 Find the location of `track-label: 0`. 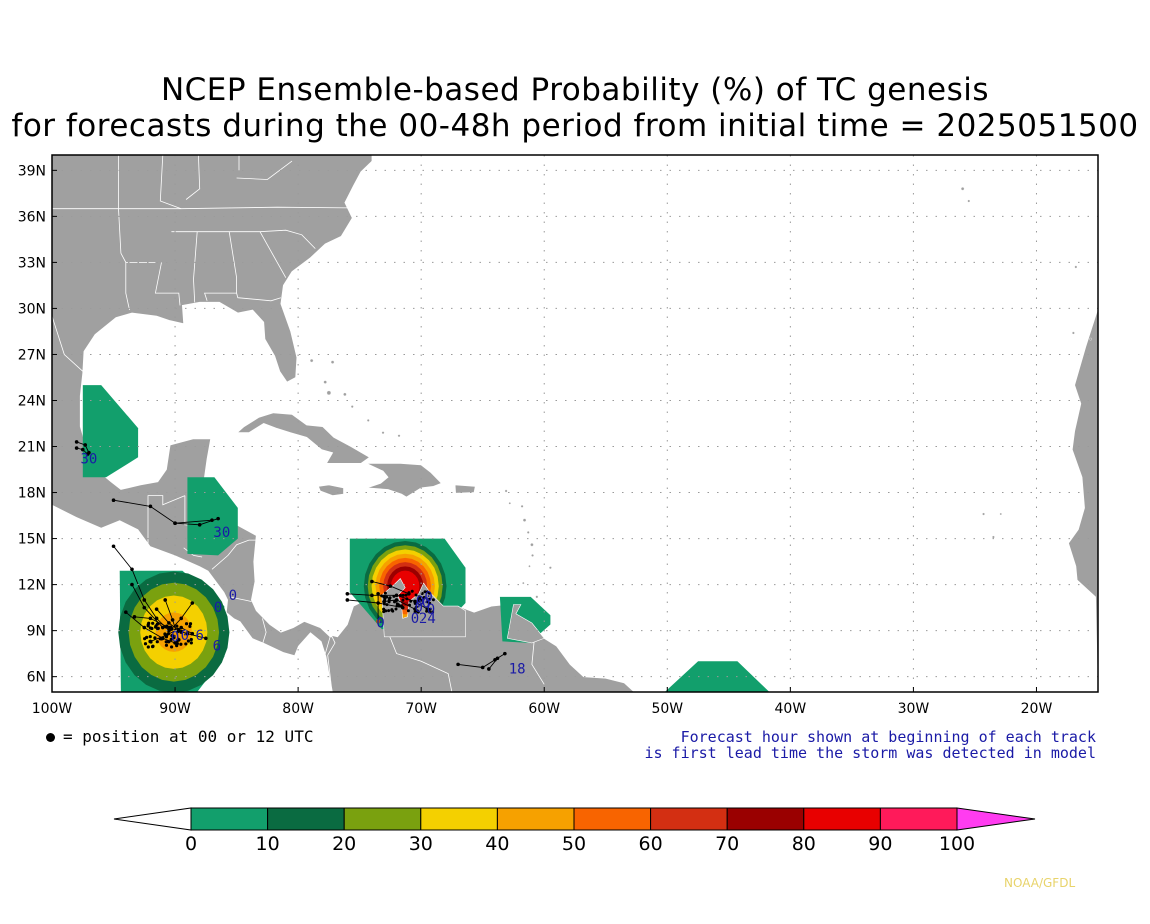

track-label: 0 is located at coordinates (218, 608).